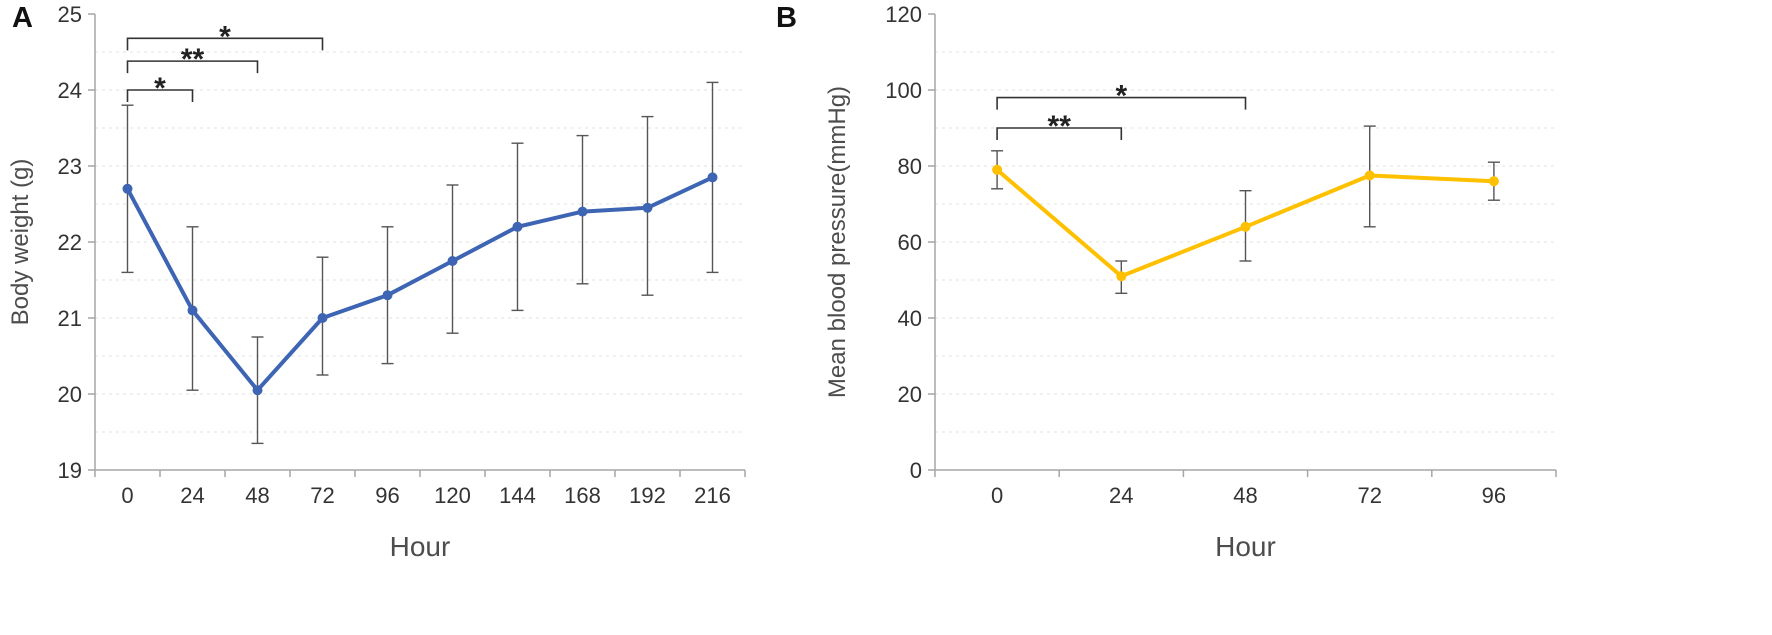 The width and height of the screenshot is (1772, 635). What do you see at coordinates (837, 242) in the screenshot?
I see `svg-text: Mean blood pressure(mmHg)` at bounding box center [837, 242].